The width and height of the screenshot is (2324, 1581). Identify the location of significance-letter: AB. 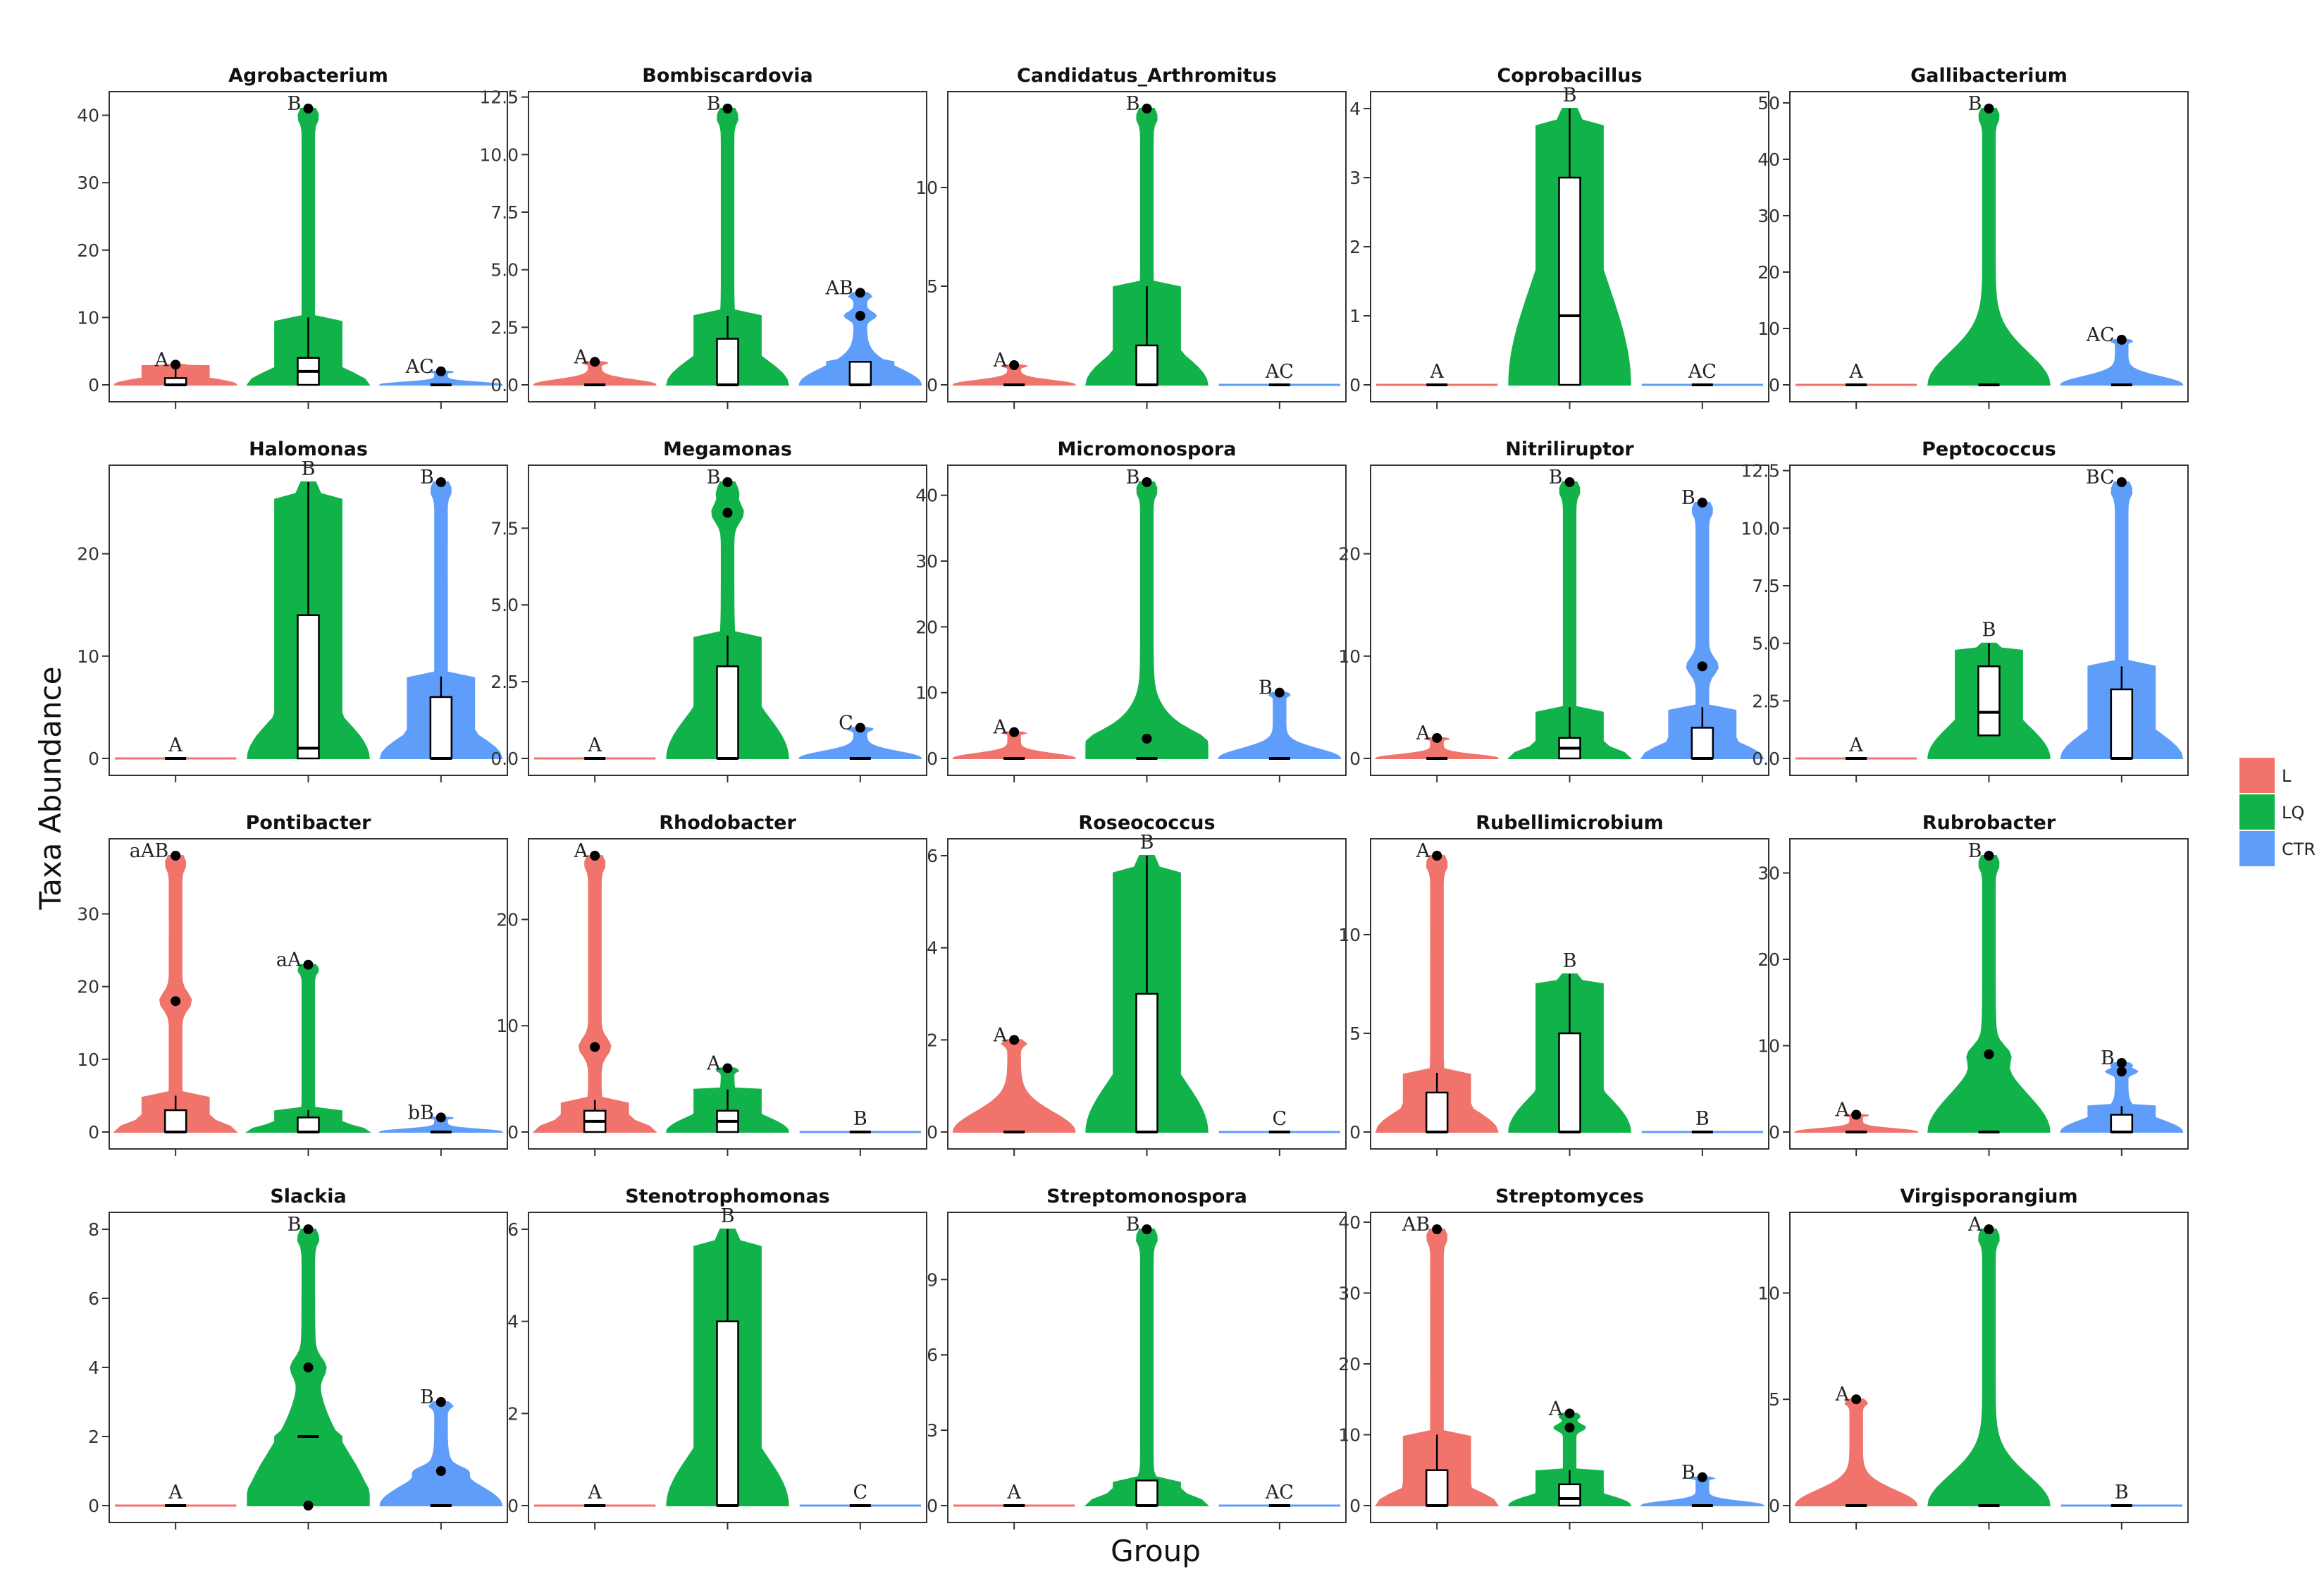
(839, 288).